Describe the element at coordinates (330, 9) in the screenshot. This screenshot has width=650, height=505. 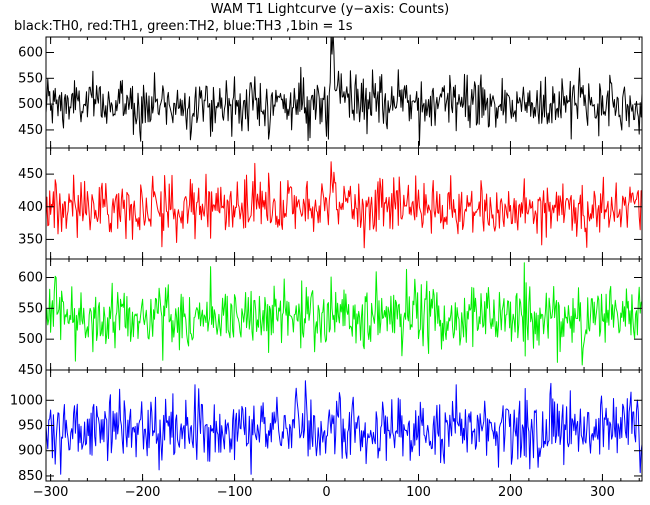
I see `chart-title: WAM T1 Lightcurve (y−axis: Counts)` at that location.